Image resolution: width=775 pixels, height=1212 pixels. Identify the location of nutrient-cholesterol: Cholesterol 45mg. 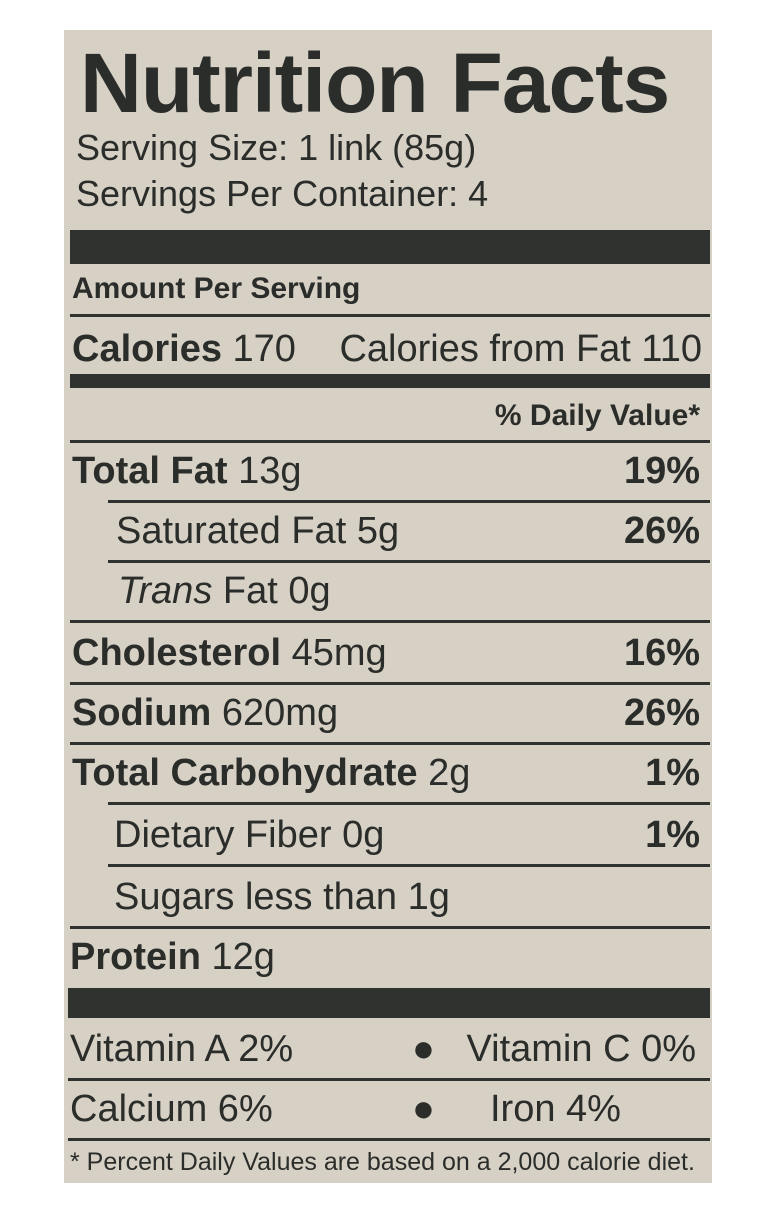
(229, 653).